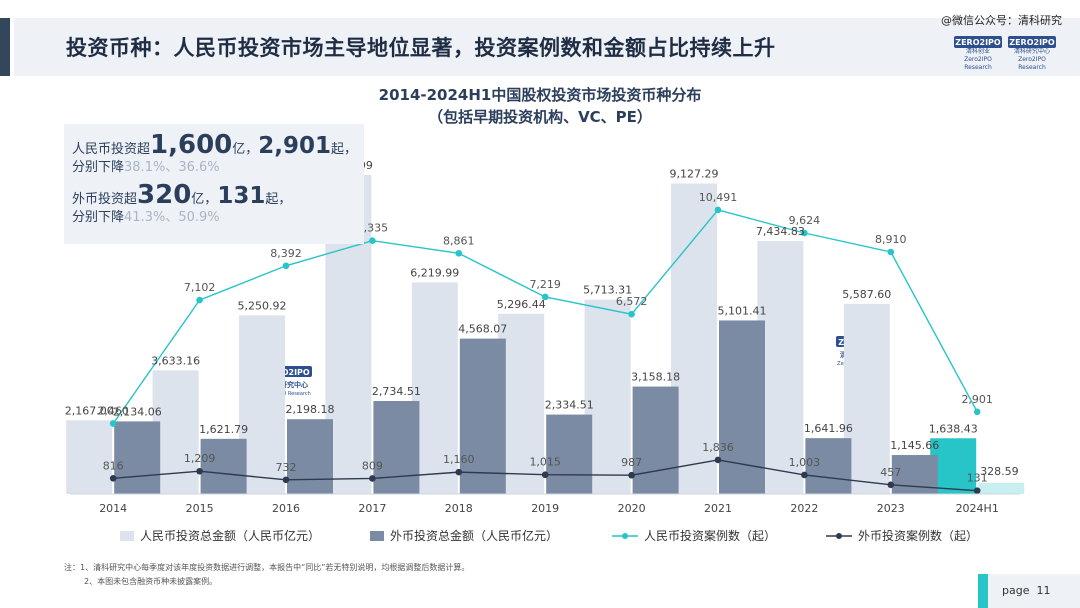 The width and height of the screenshot is (1080, 608). What do you see at coordinates (421, 48) in the screenshot?
I see `page-title: 投资币种：人民币投资市场主导地位显著，投资案例数和金额占比持续上升` at bounding box center [421, 48].